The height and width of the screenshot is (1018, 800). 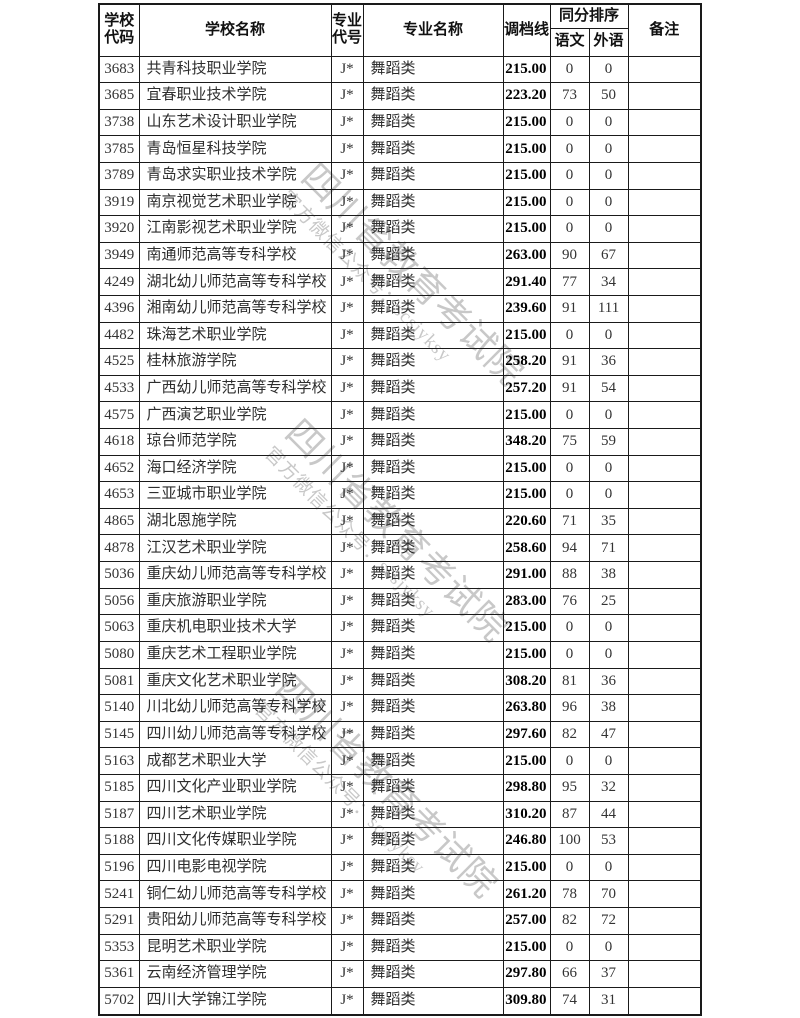 I want to click on table-row: 5291 贵阳幼儿师范高等专科学校 J* 舞蹈类 257.00 82 72, so click(x=400, y=921).